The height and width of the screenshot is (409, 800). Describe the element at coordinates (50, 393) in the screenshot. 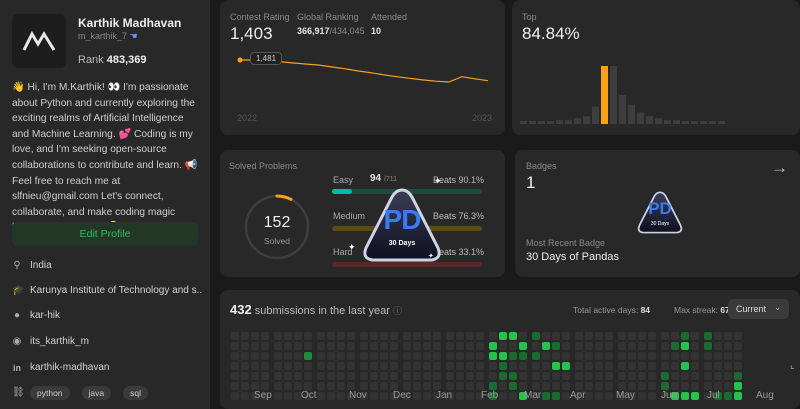

I see `skill-tag: python` at that location.